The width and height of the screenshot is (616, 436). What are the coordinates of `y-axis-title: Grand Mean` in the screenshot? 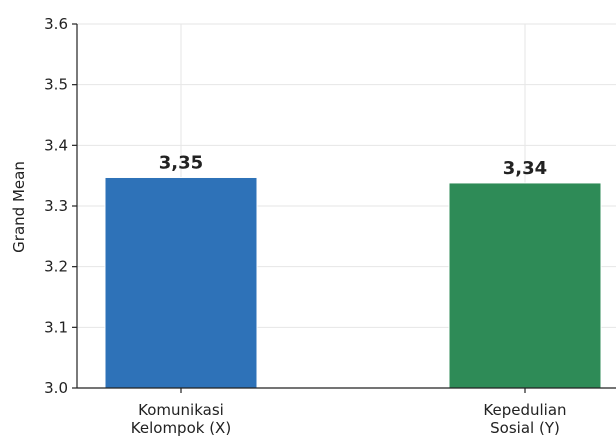 It's located at (19, 207).